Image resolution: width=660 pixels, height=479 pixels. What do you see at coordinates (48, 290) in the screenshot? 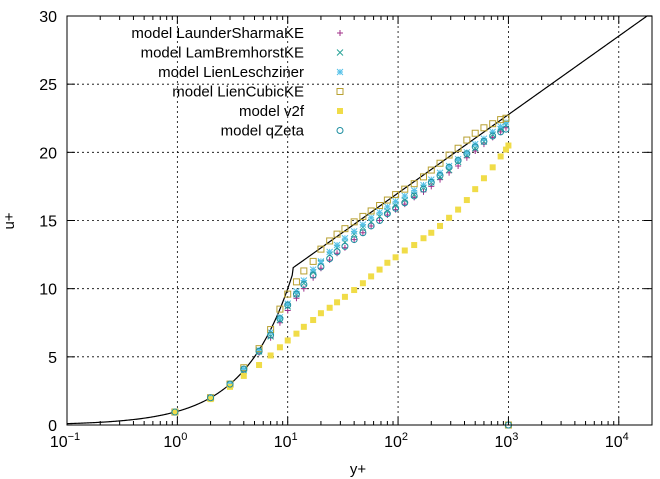
I see `y-tick-label: 10` at bounding box center [48, 290].